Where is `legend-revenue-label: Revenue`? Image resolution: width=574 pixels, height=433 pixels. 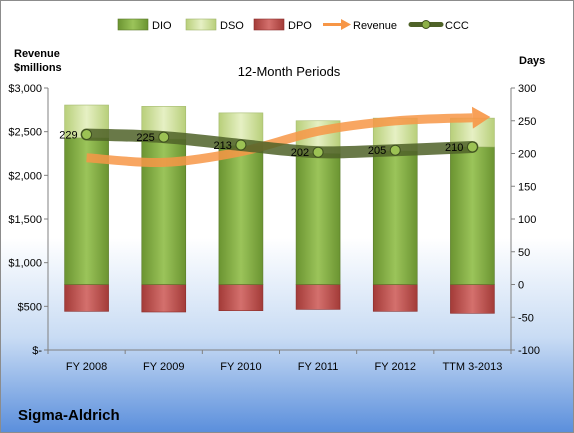
legend-revenue-label: Revenue is located at coordinates (375, 26).